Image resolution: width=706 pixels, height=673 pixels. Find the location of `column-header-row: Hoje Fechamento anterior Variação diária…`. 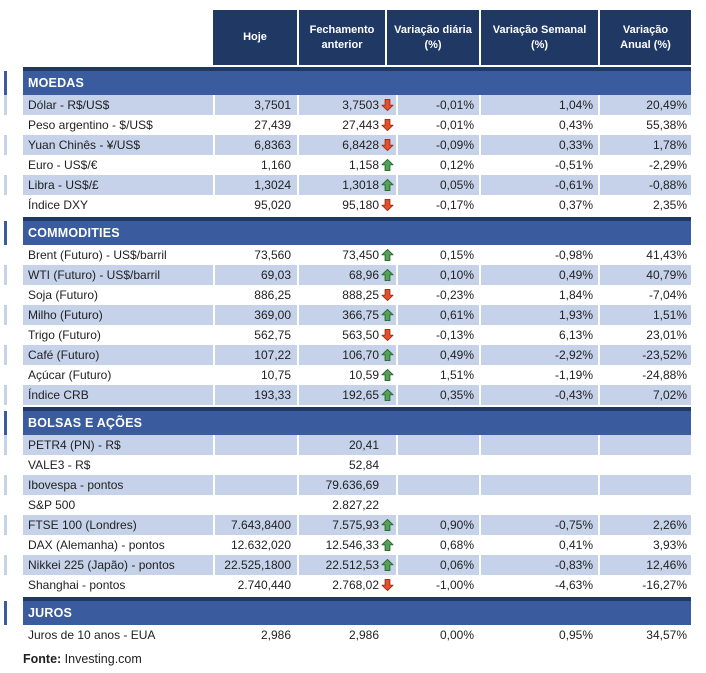

column-header-row: Hoje Fechamento anterior Variação diária… is located at coordinates (452, 37).